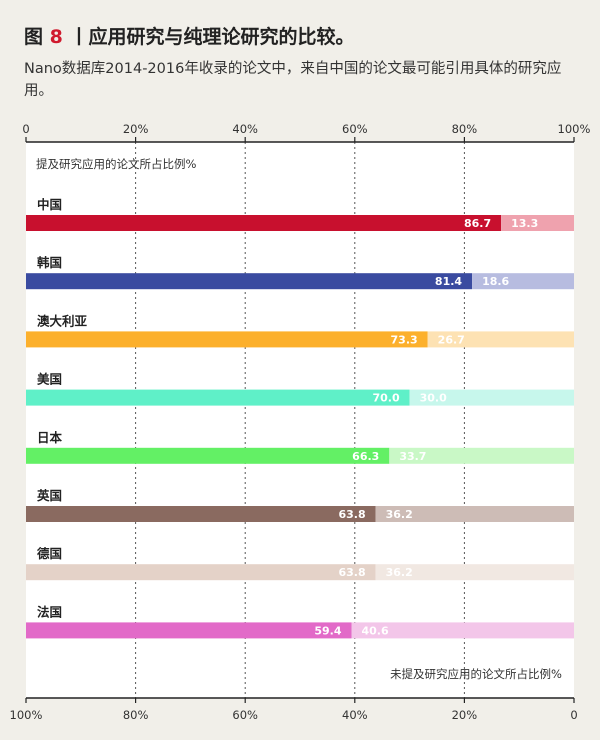 The image size is (600, 740). What do you see at coordinates (49, 262) in the screenshot?
I see `category-label: 韩国` at bounding box center [49, 262].